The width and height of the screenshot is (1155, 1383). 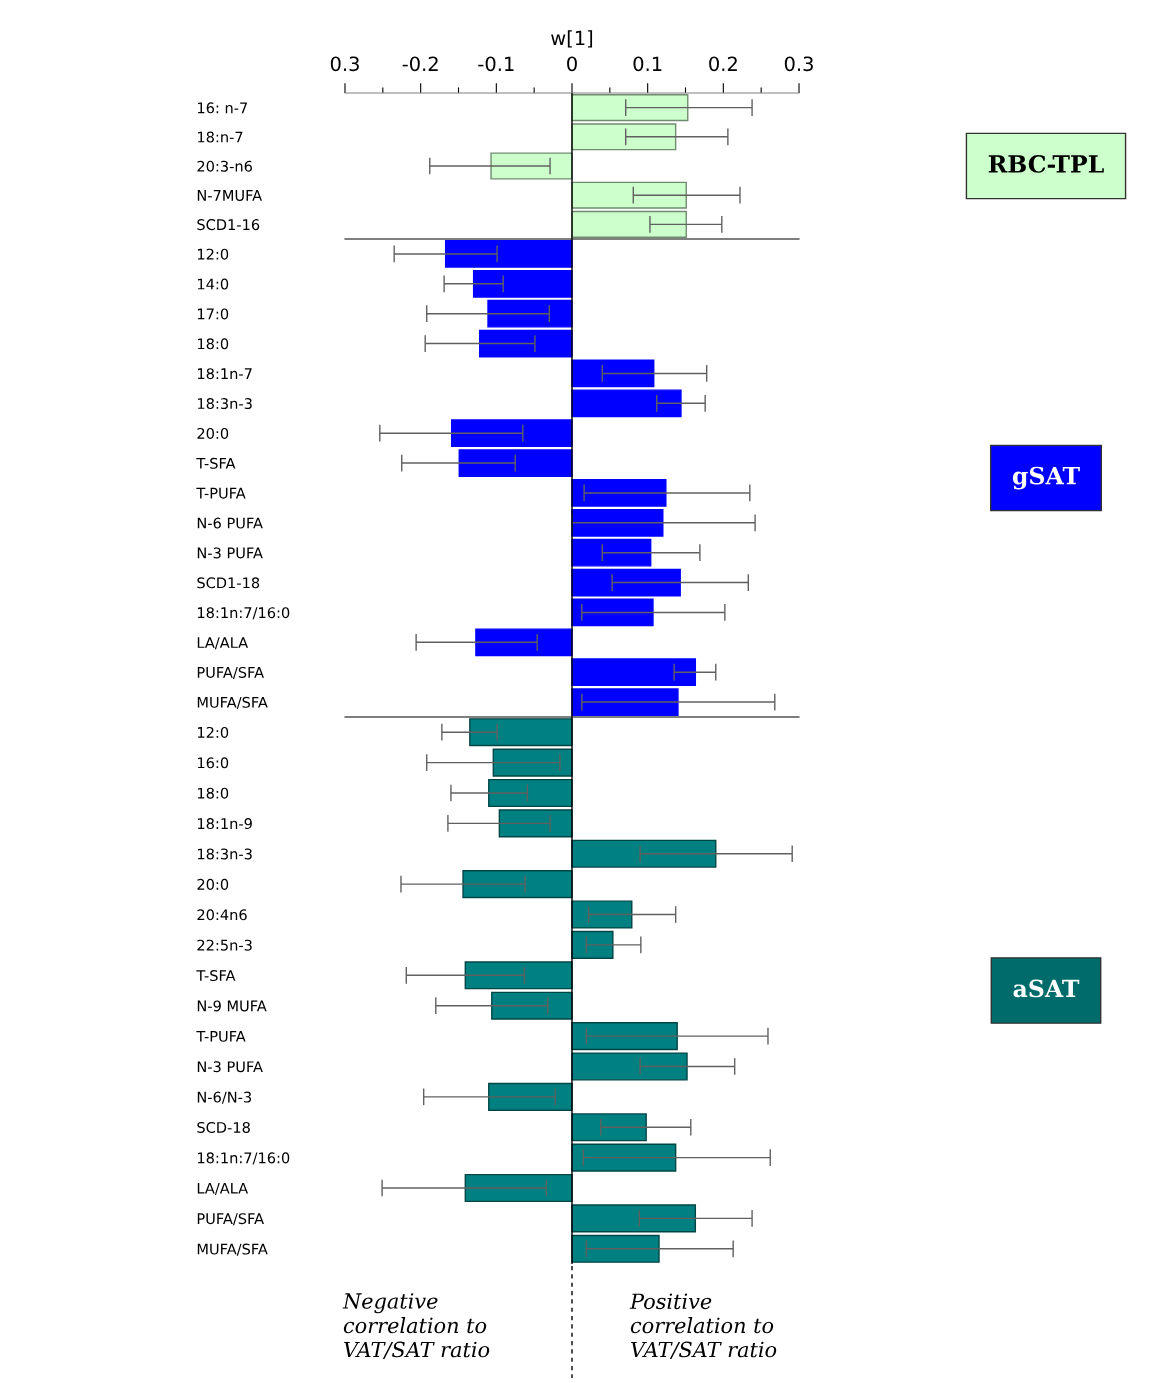 I want to click on x-axis-title: w[1], so click(x=572, y=39).